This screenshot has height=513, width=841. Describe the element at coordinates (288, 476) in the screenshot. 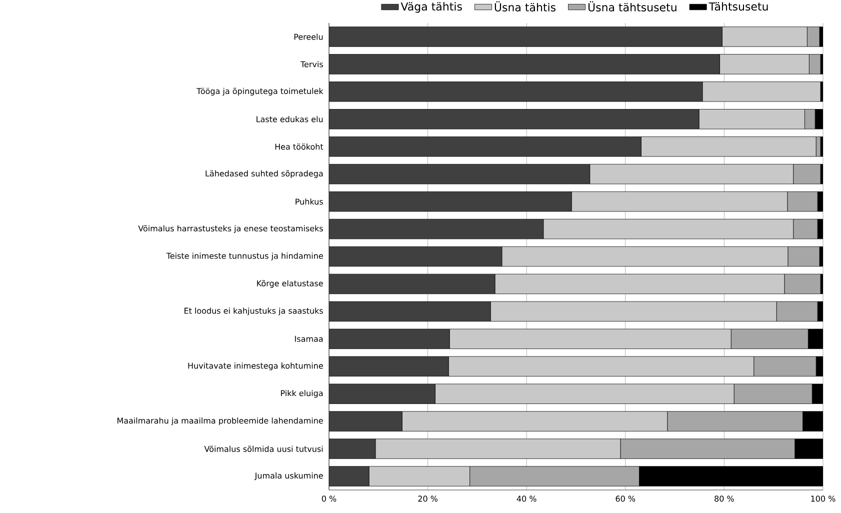

I see `y-tick-label: Jumala uskumine` at that location.